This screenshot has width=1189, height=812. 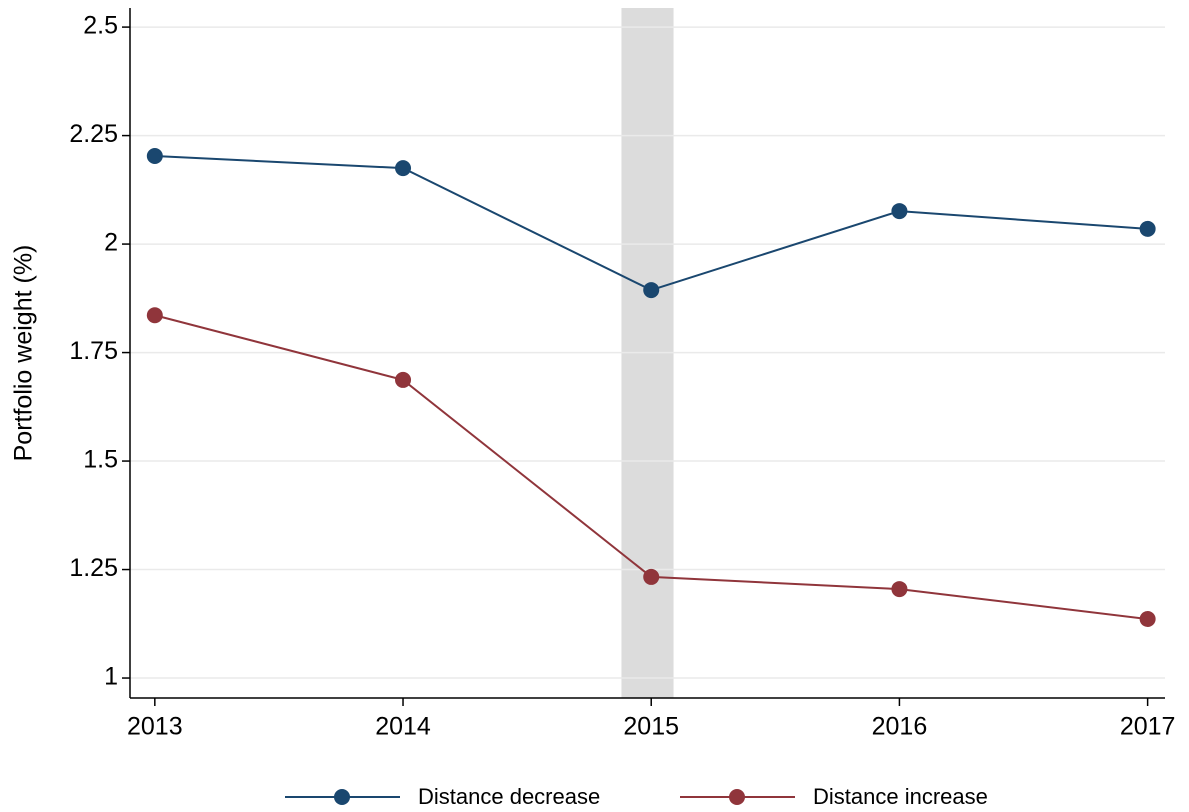 What do you see at coordinates (93, 568) in the screenshot?
I see `y-tick-label: 1.25` at bounding box center [93, 568].